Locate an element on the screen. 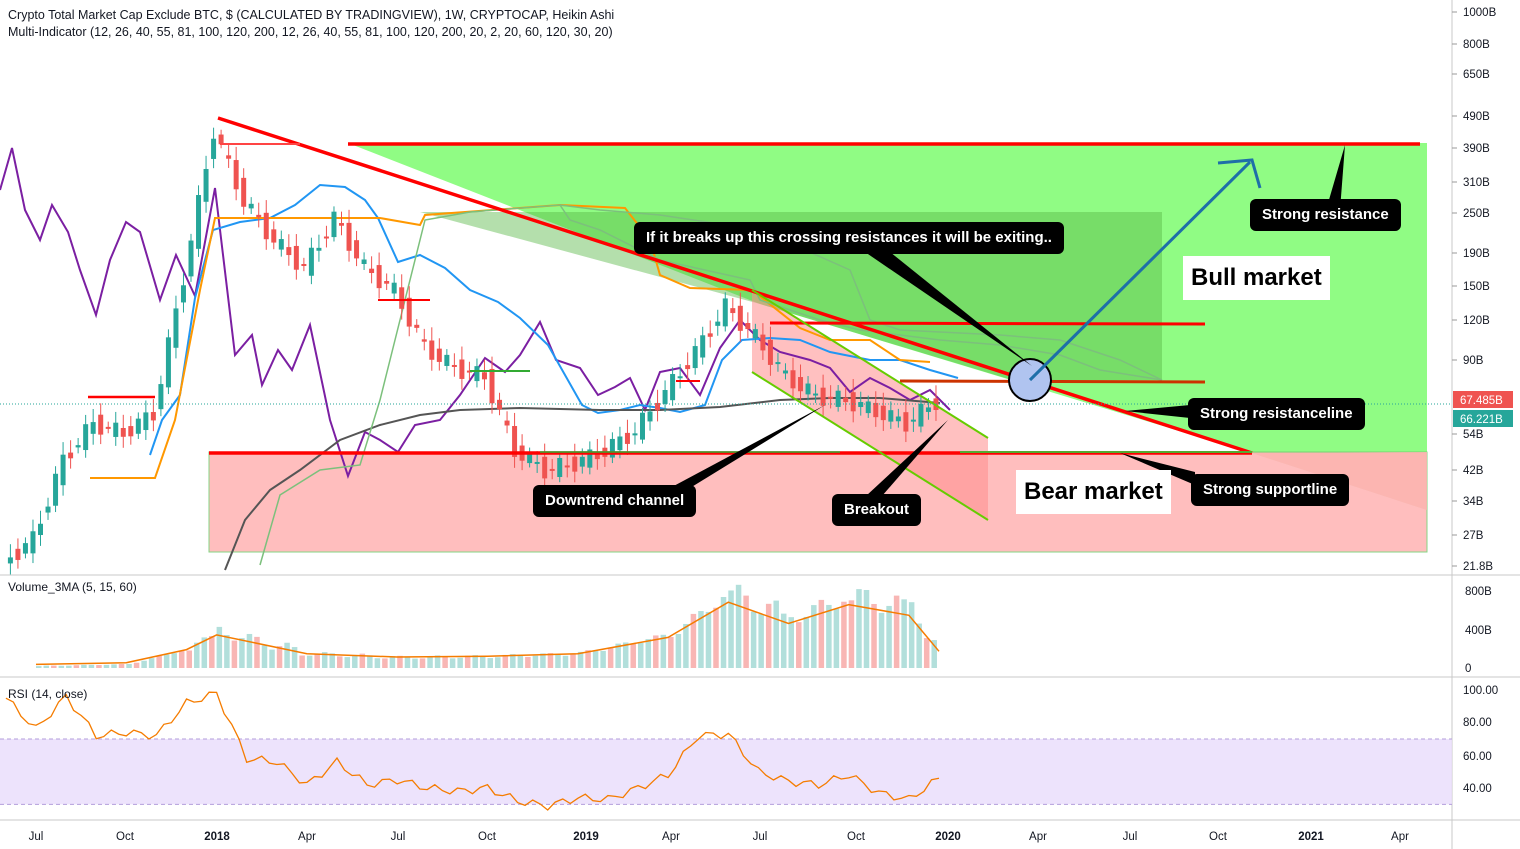  volume-pane-label: Volume_3MA (5, 15, 60) is located at coordinates (72, 587).